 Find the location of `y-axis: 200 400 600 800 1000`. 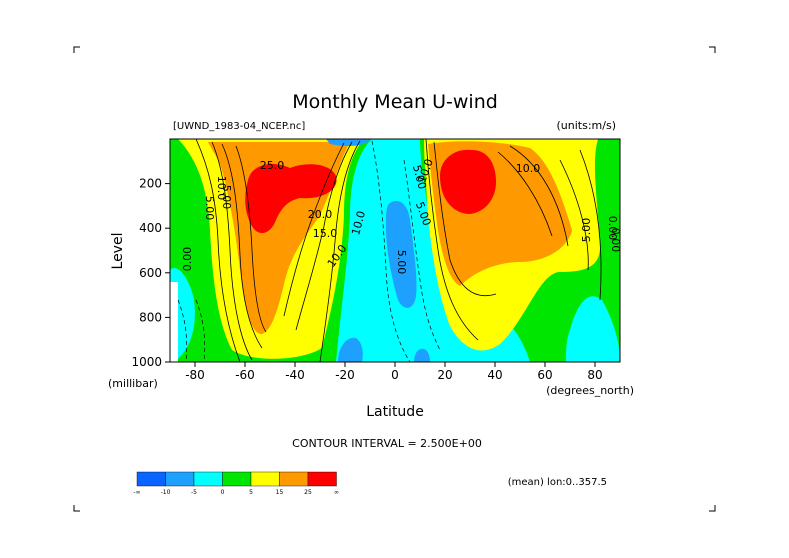

y-axis: 200 400 600 800 1000 is located at coordinates (150, 273).